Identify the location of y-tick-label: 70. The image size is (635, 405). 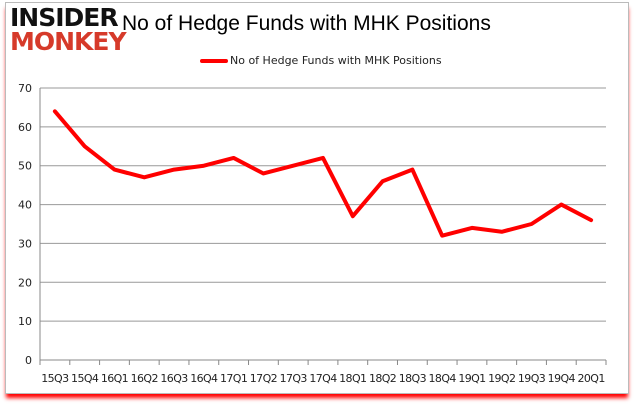
(25, 88).